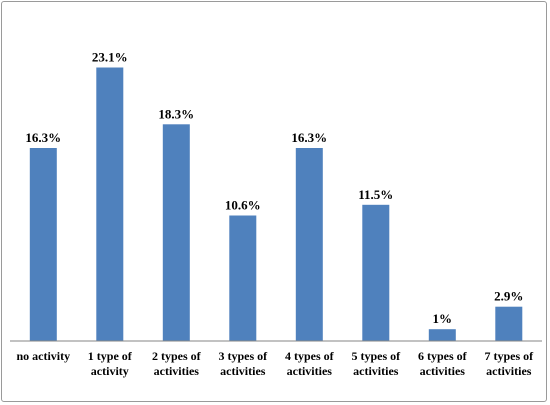  I want to click on x-tick-label-2: 2 types of activities, so click(177, 363).